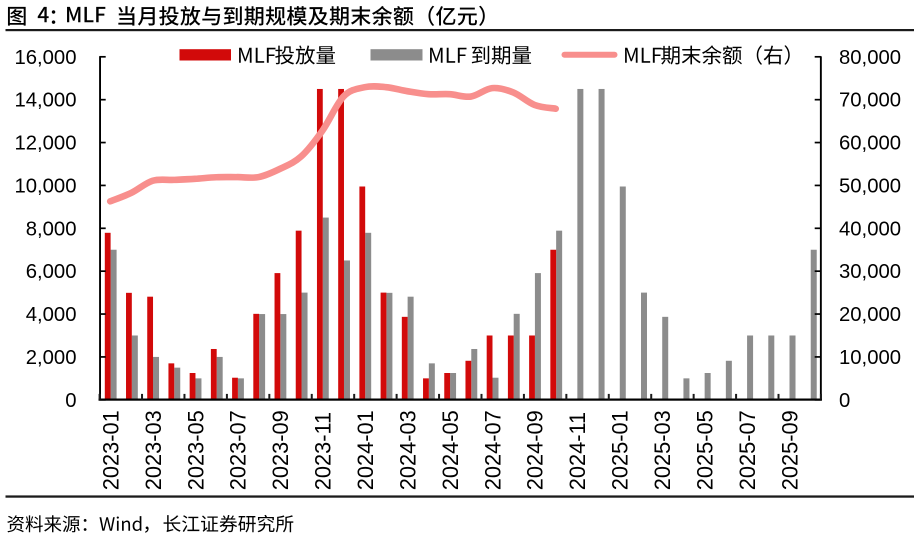 The image size is (921, 538). I want to click on svg-text: 2023-05, so click(195, 450).